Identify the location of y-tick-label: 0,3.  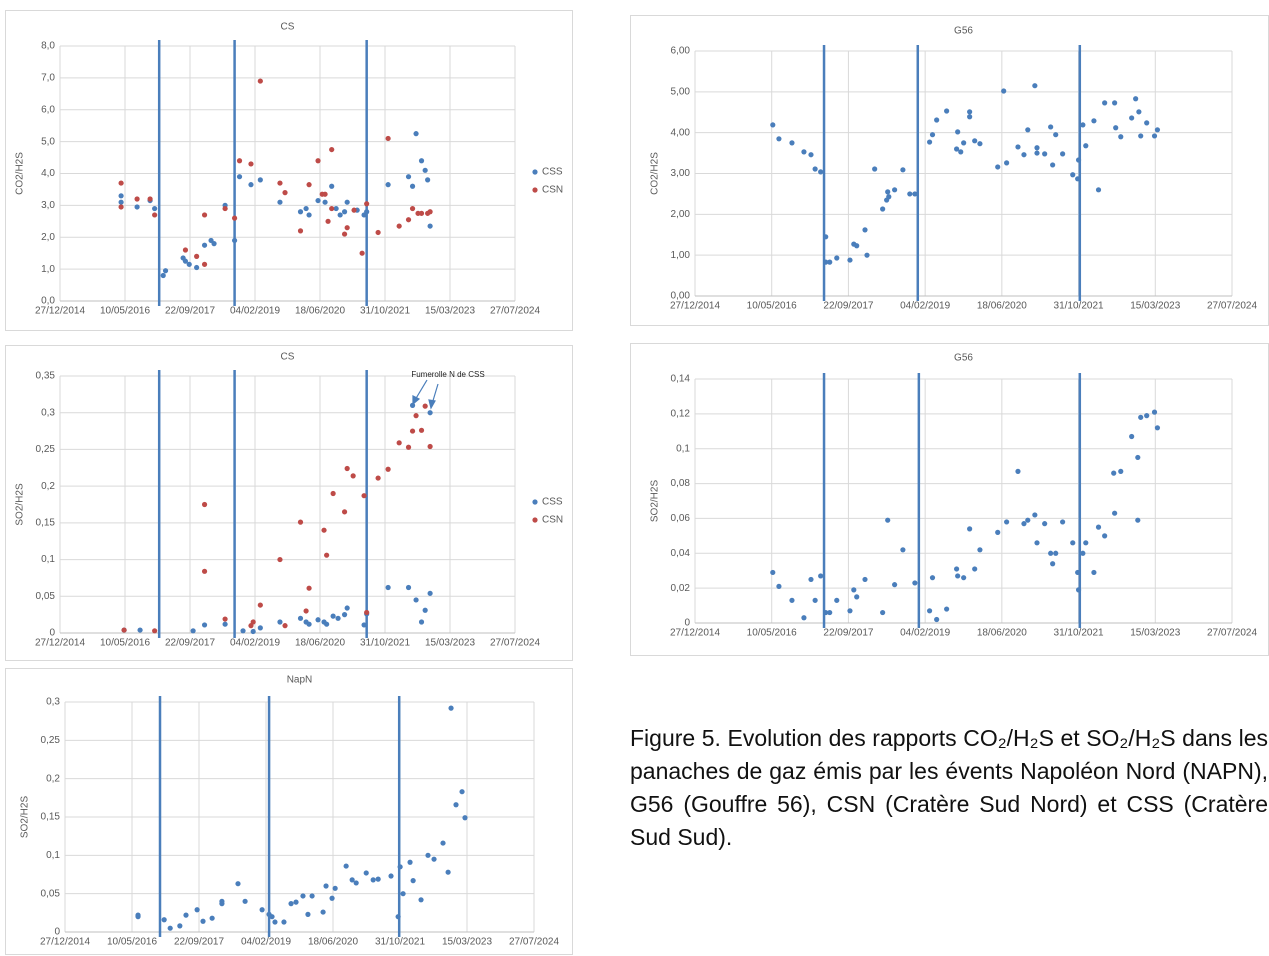
(53, 702).